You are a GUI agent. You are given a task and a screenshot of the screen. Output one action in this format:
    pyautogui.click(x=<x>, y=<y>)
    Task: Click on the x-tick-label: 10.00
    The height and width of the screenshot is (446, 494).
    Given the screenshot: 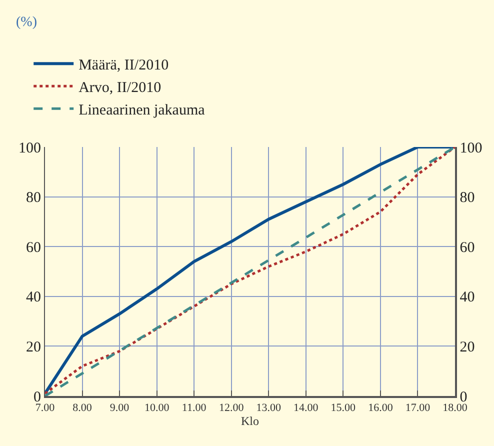 What is the action you would take?
    pyautogui.click(x=157, y=408)
    